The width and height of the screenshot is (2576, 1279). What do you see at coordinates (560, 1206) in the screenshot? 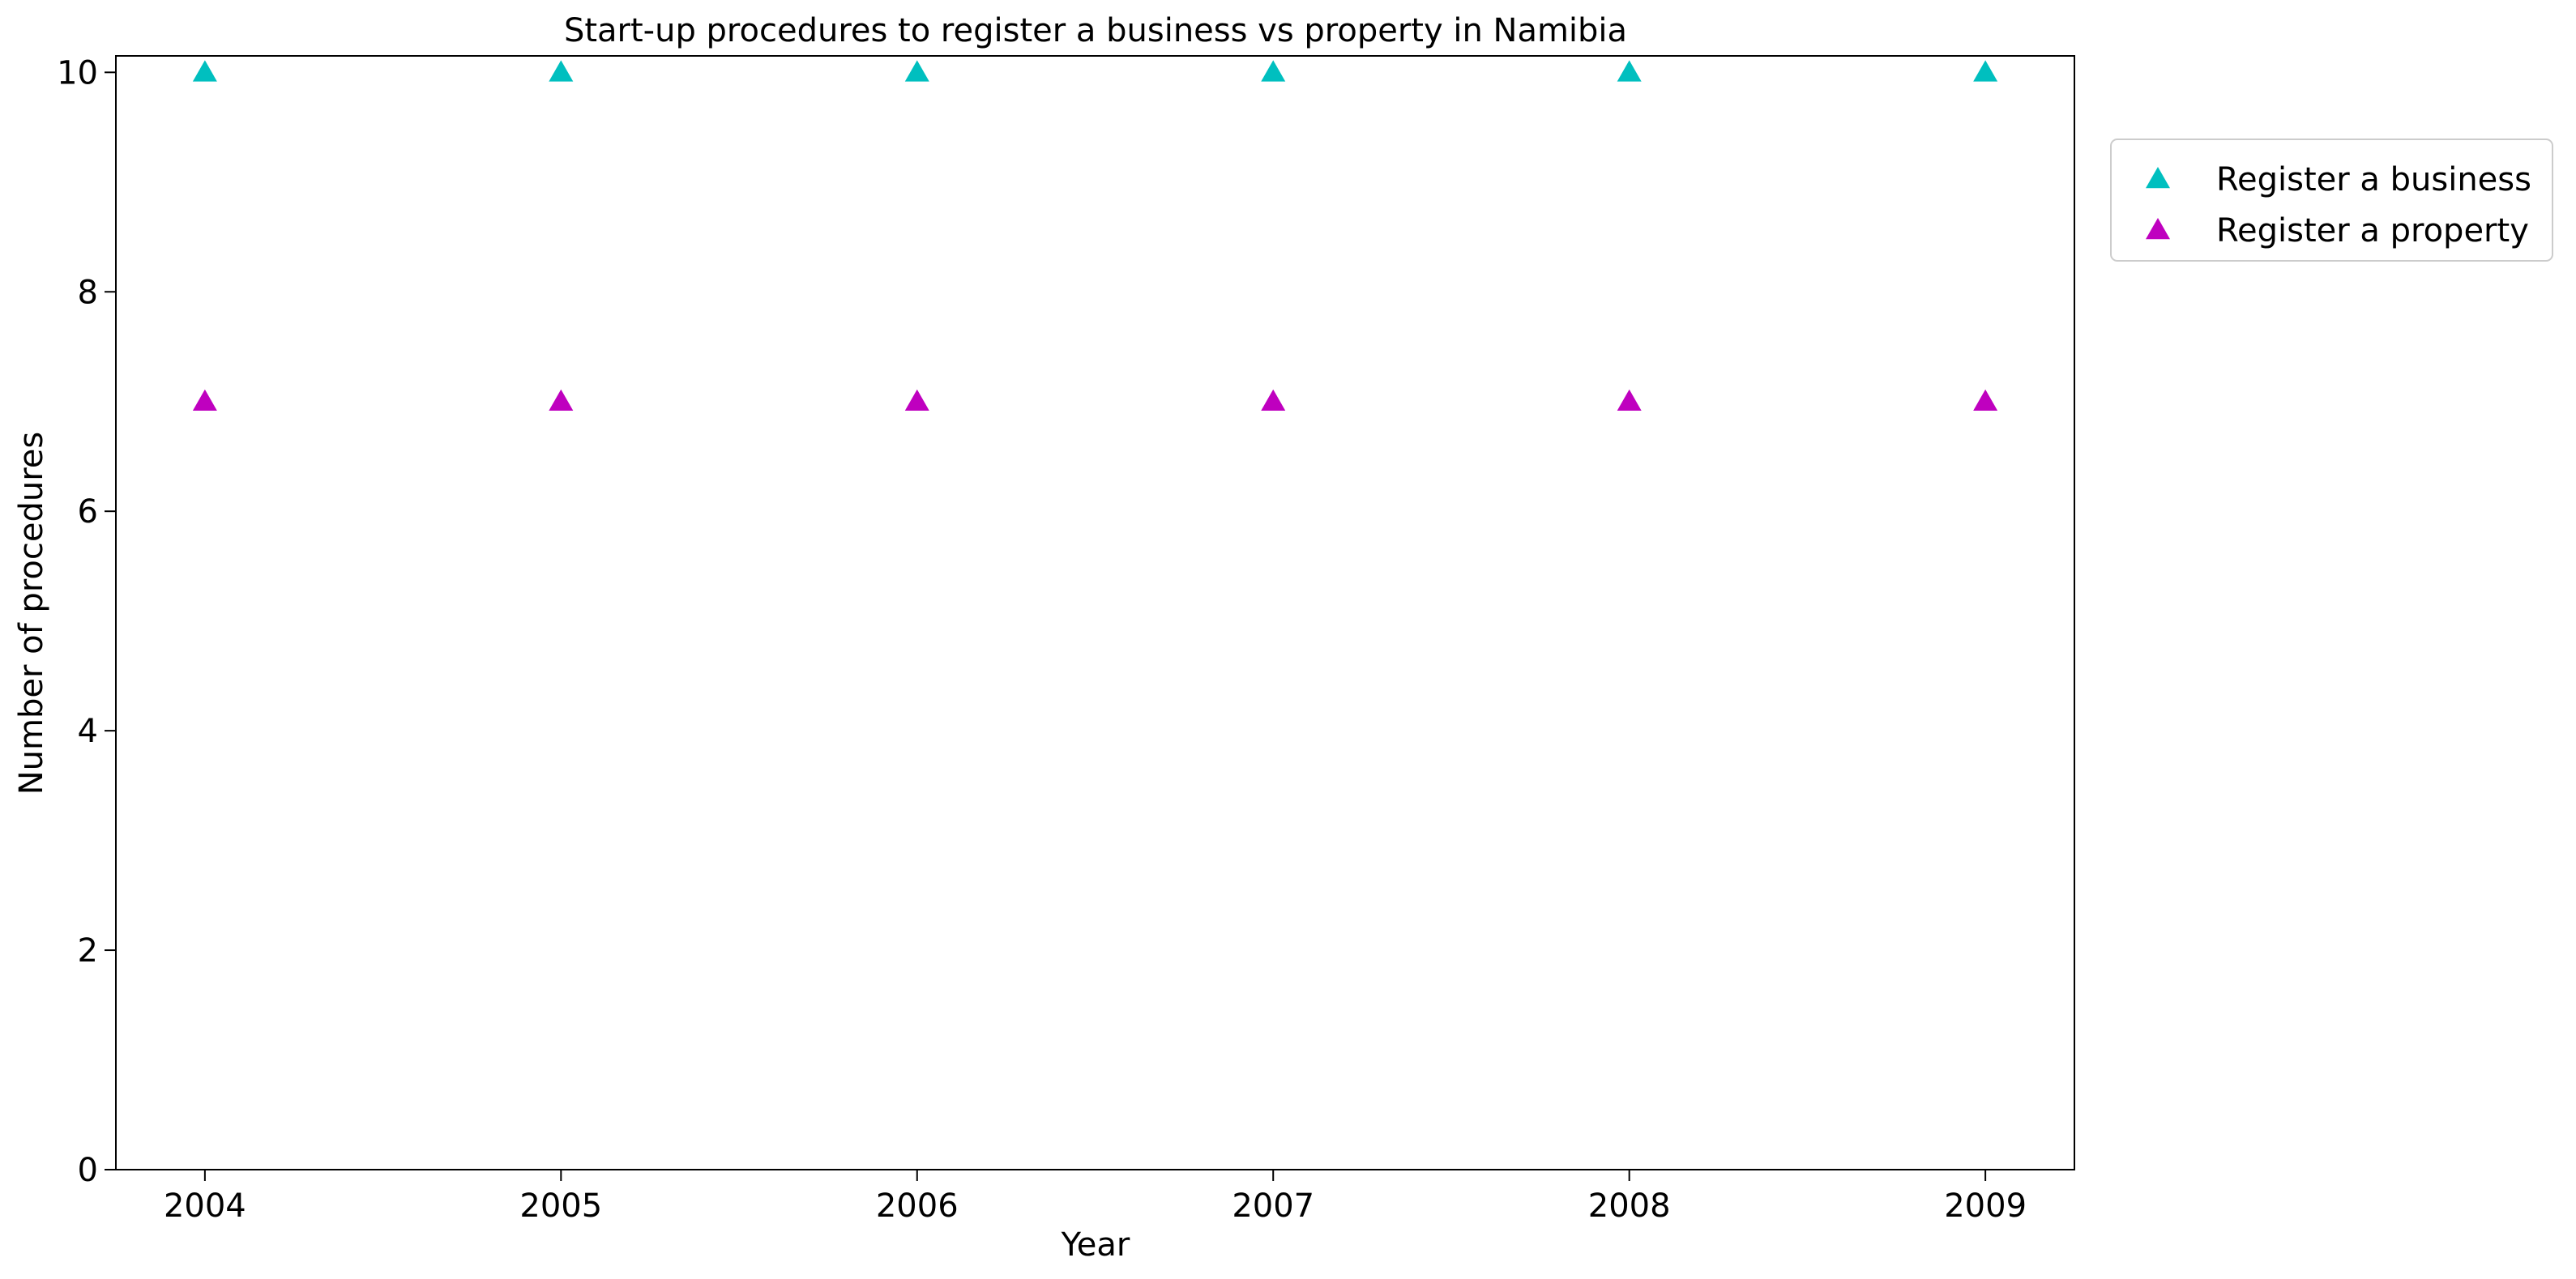
I see `x-tick-label: 2005` at bounding box center [560, 1206].